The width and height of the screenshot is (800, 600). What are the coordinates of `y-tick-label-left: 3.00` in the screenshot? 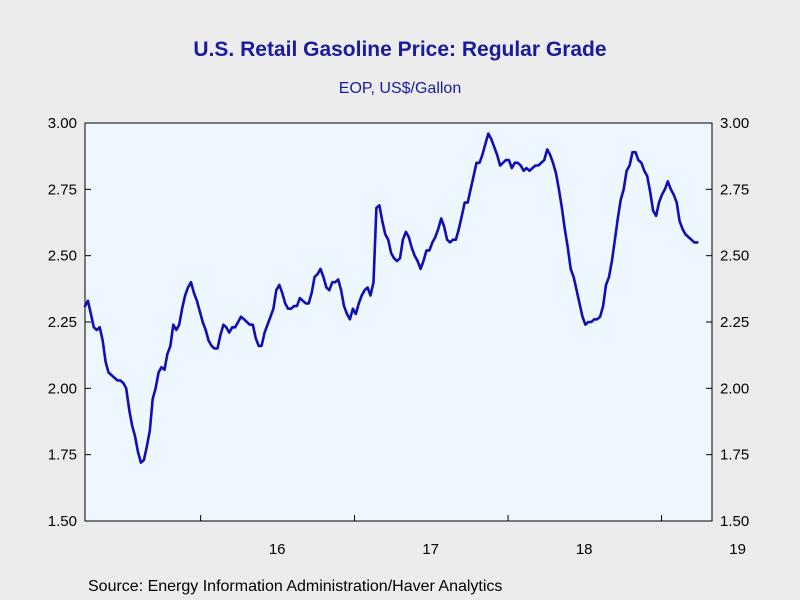 It's located at (62, 123).